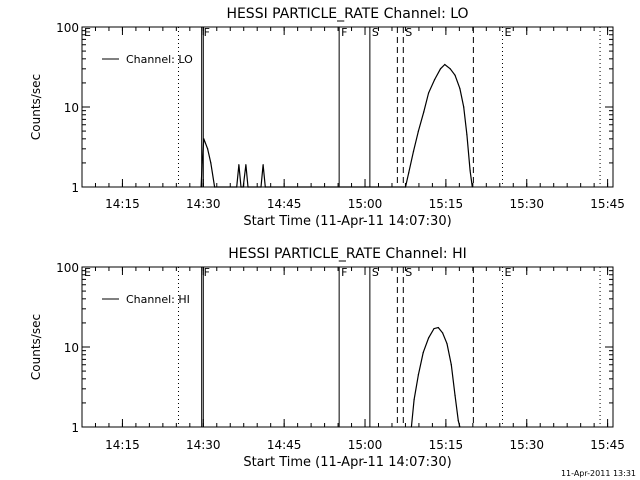 Image resolution: width=640 pixels, height=480 pixels. Describe the element at coordinates (158, 299) in the screenshot. I see `legend-label: Channel: HI` at that location.